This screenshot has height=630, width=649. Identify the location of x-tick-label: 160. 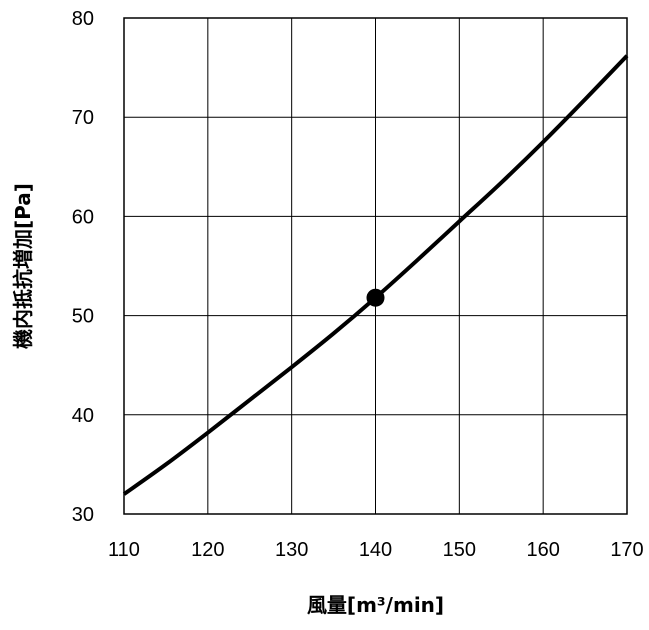
(542, 550).